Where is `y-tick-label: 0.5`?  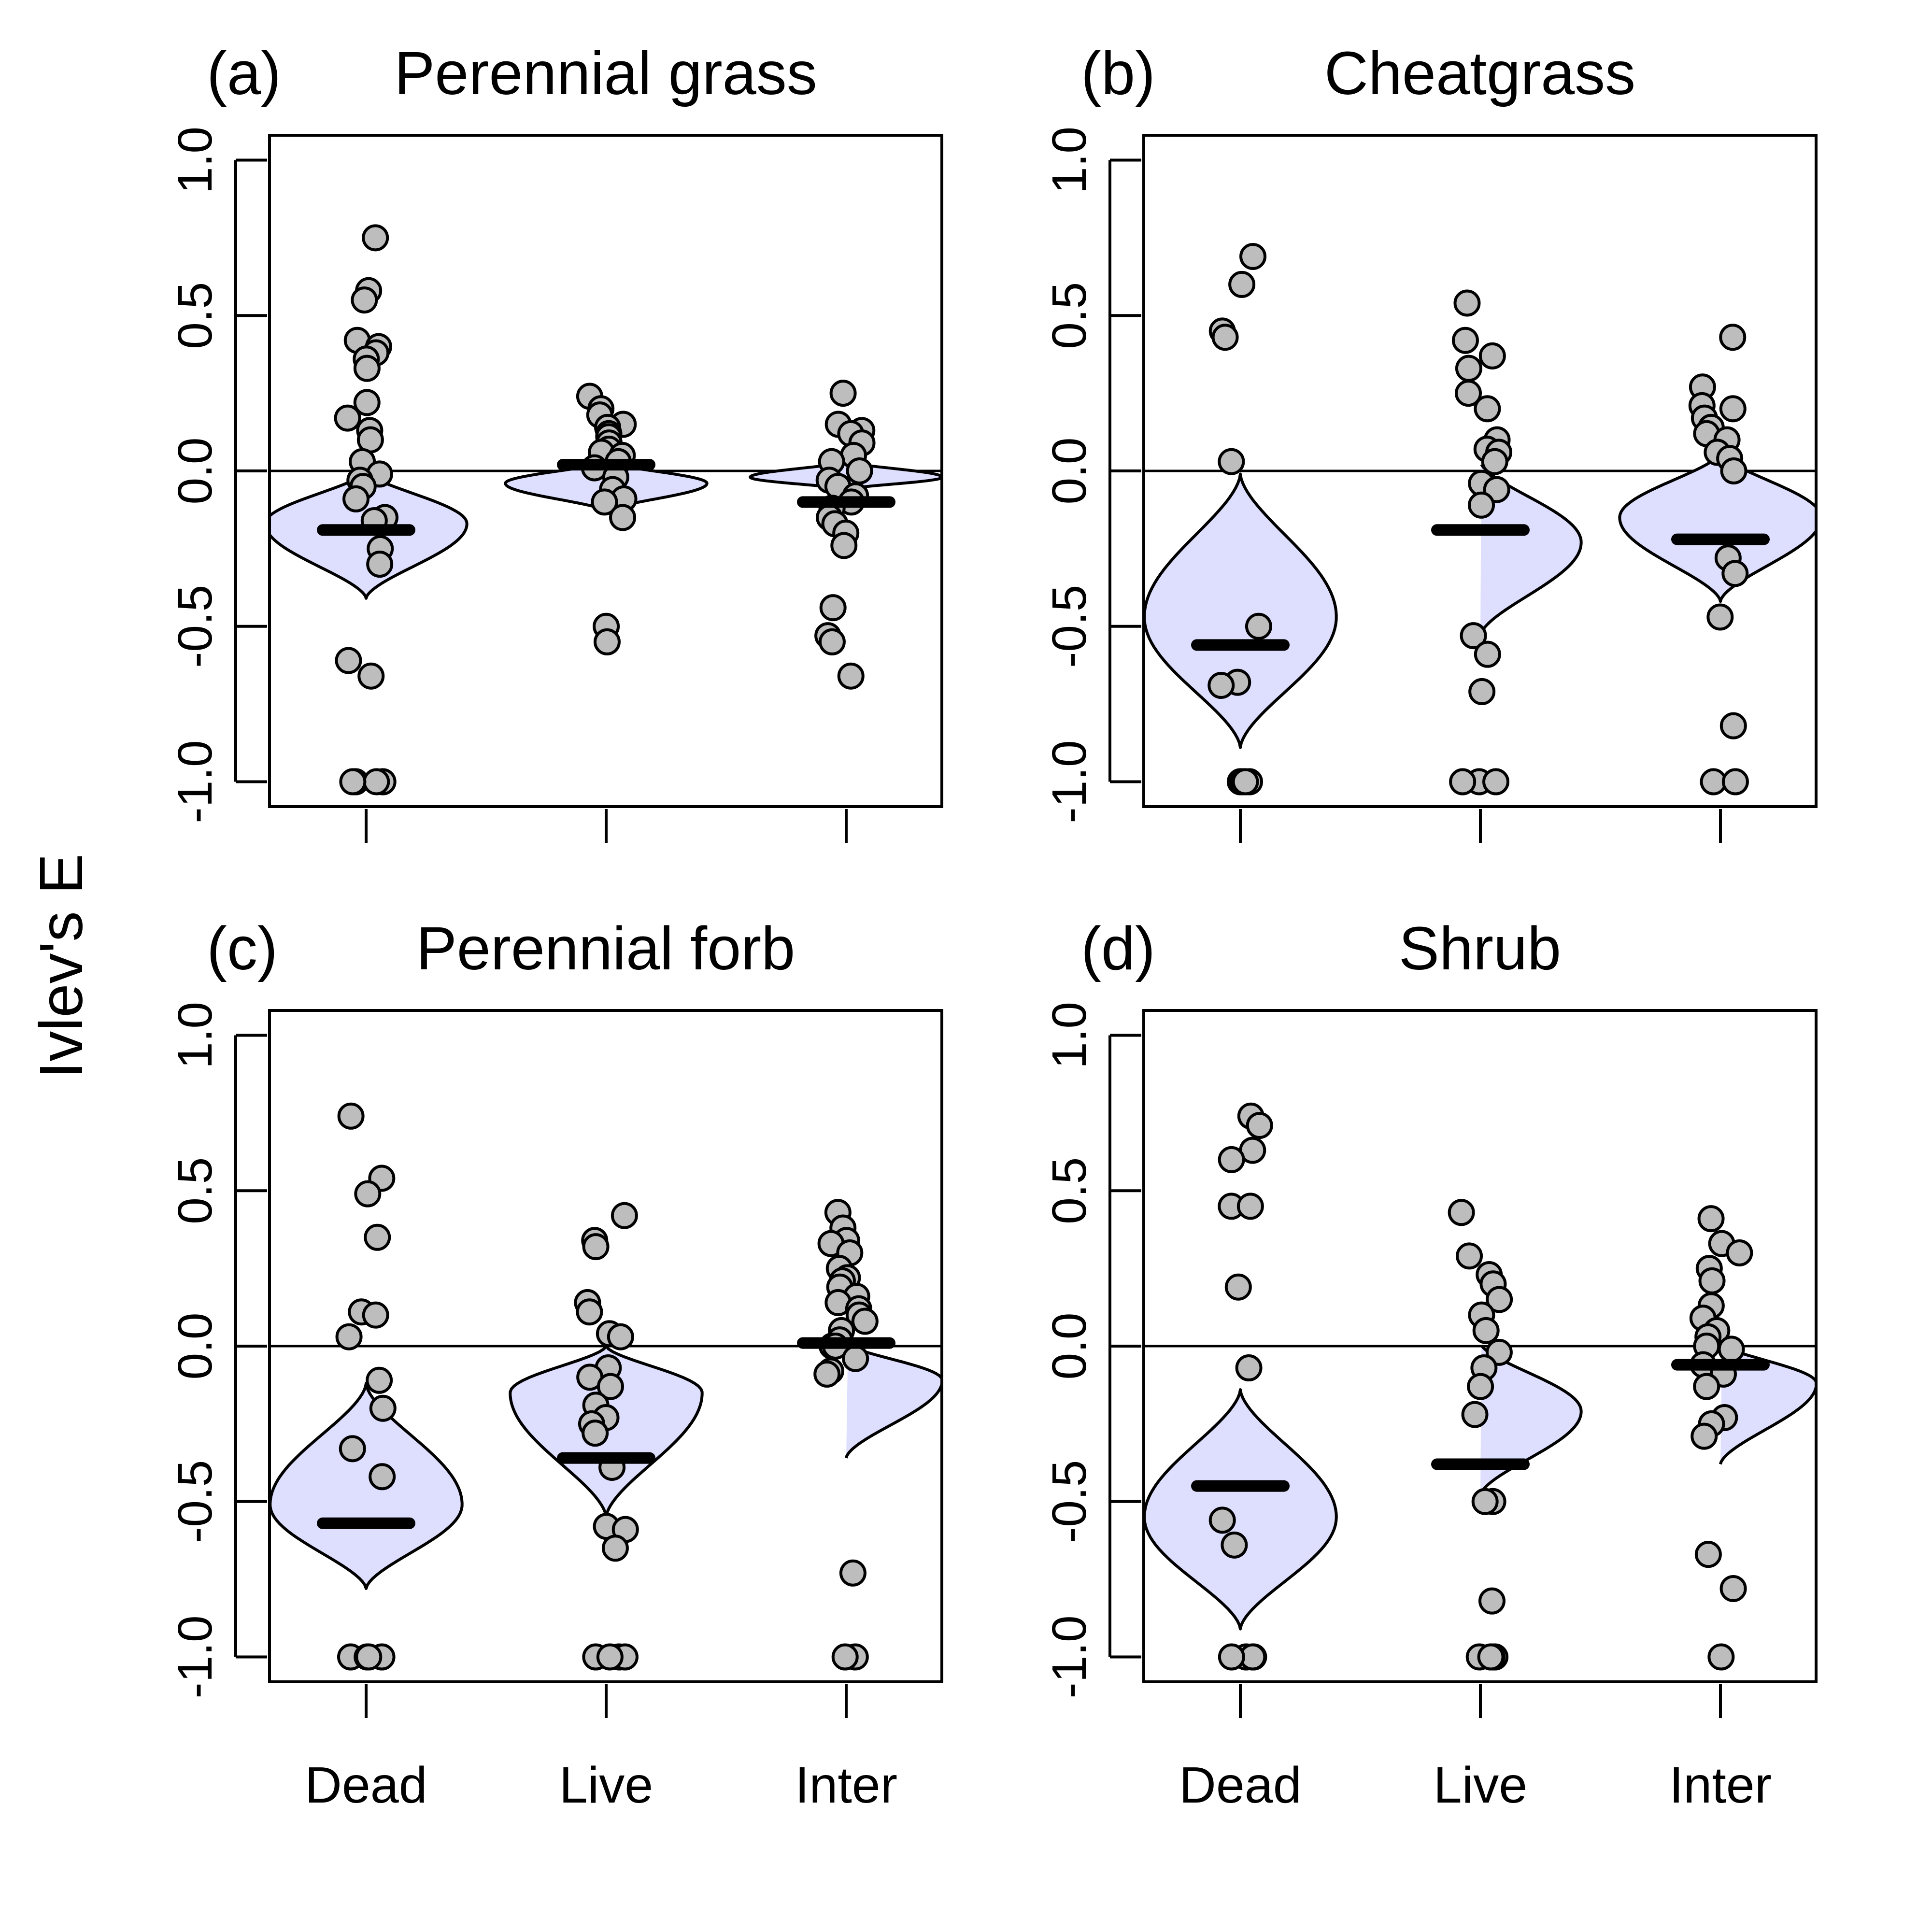 y-tick-label: 0.5 is located at coordinates (1069, 315).